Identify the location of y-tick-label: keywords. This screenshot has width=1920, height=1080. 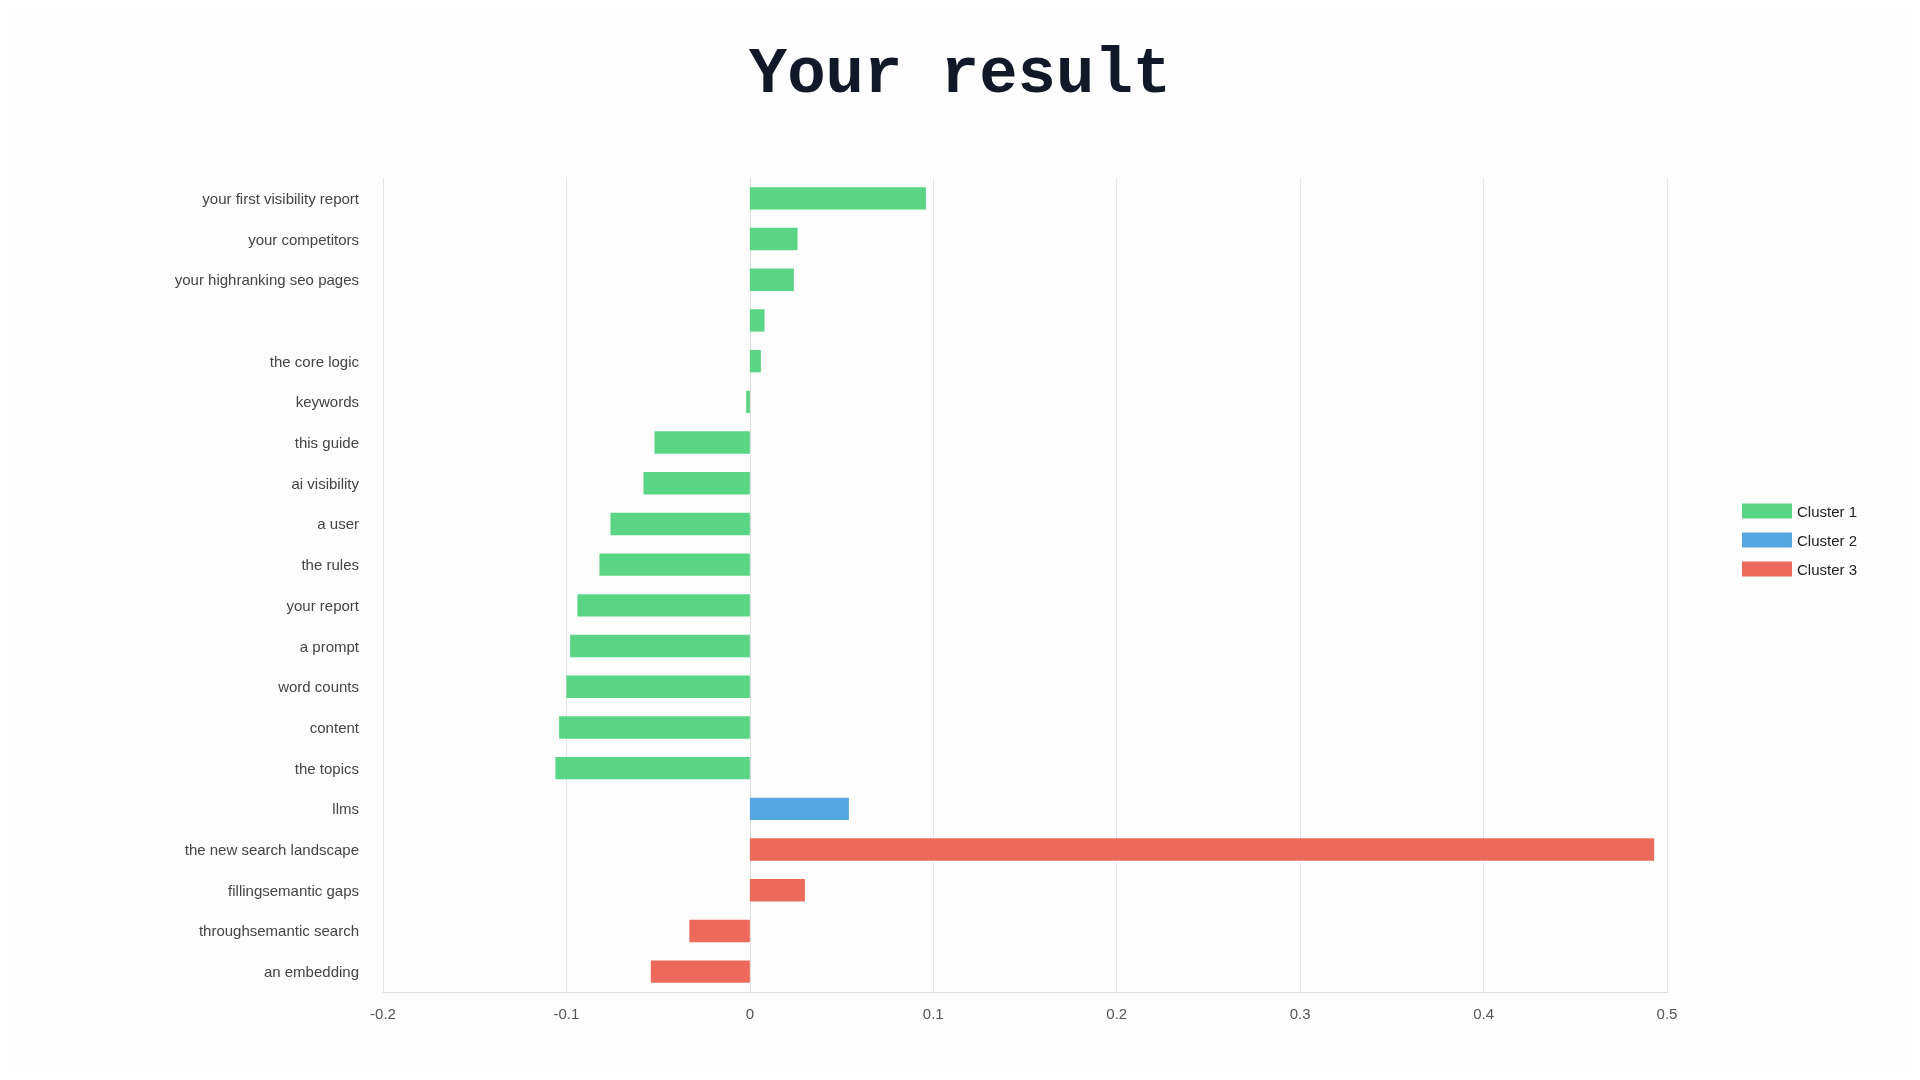
(327, 402).